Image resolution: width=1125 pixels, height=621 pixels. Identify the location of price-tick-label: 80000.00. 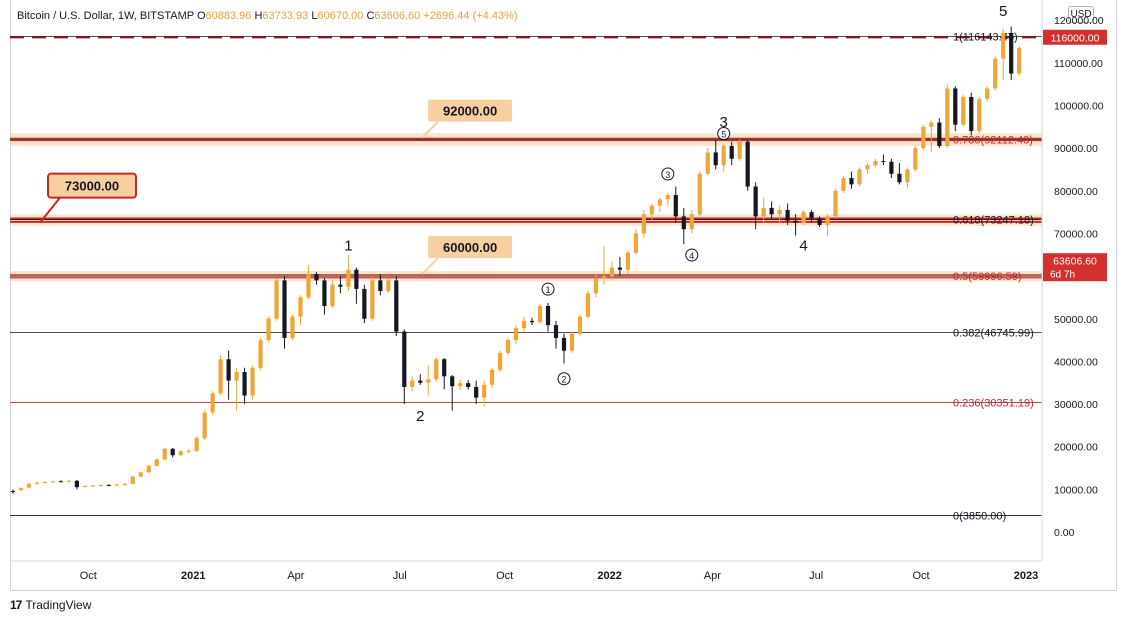
(1076, 192).